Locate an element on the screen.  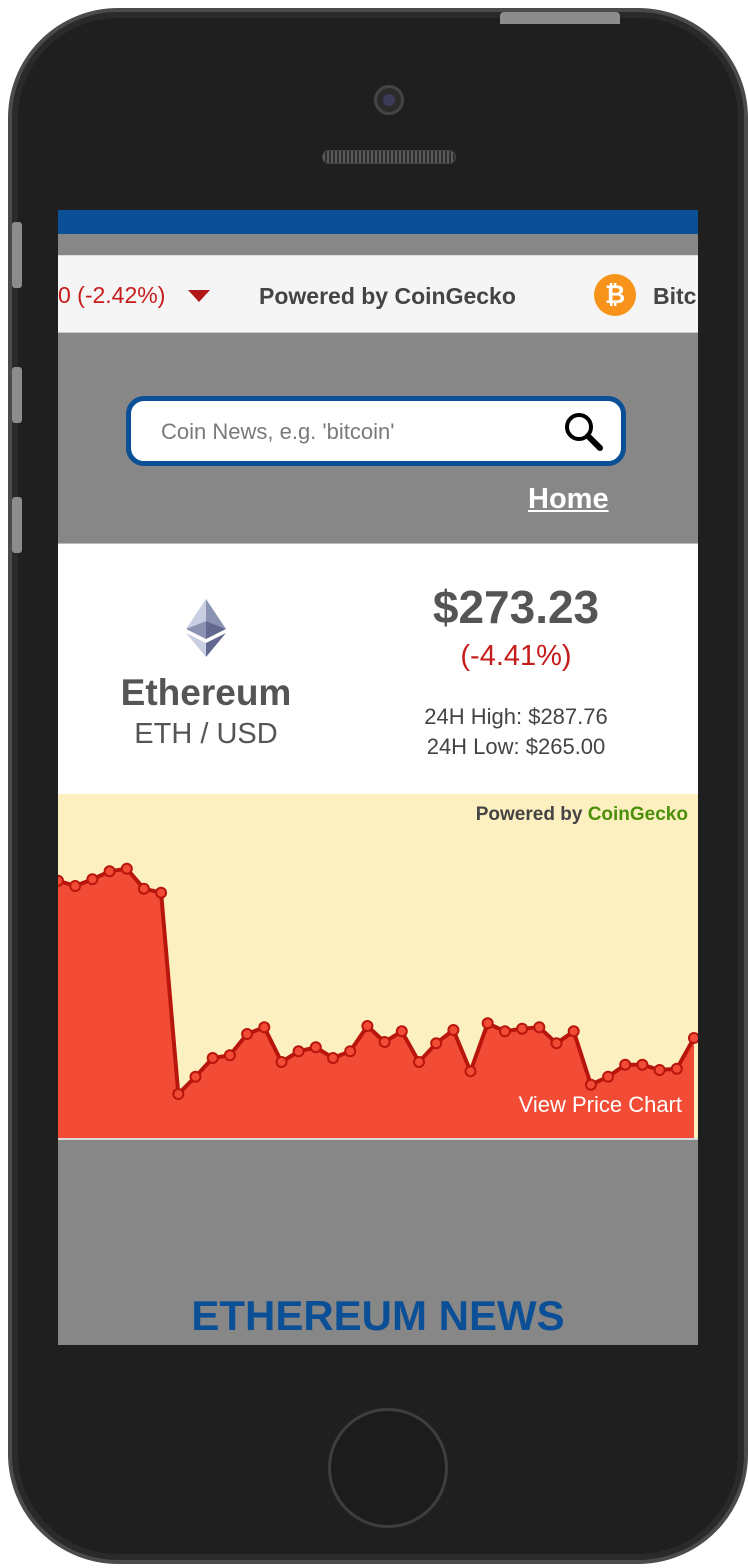
volume-down-button is located at coordinates (17, 525).